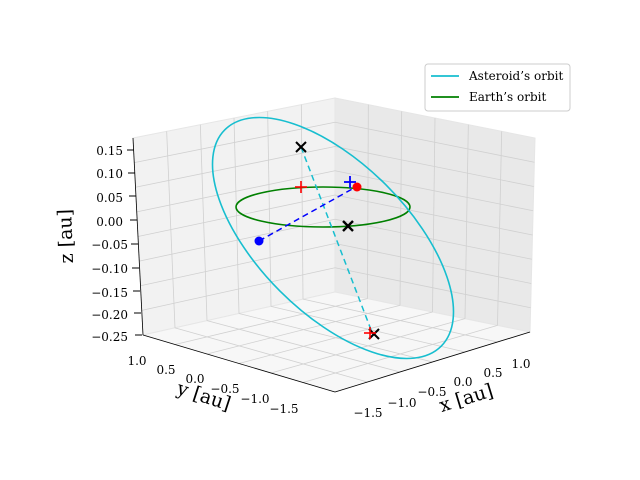 The image size is (640, 480). I want to click on nodes-line, so click(337, 241).